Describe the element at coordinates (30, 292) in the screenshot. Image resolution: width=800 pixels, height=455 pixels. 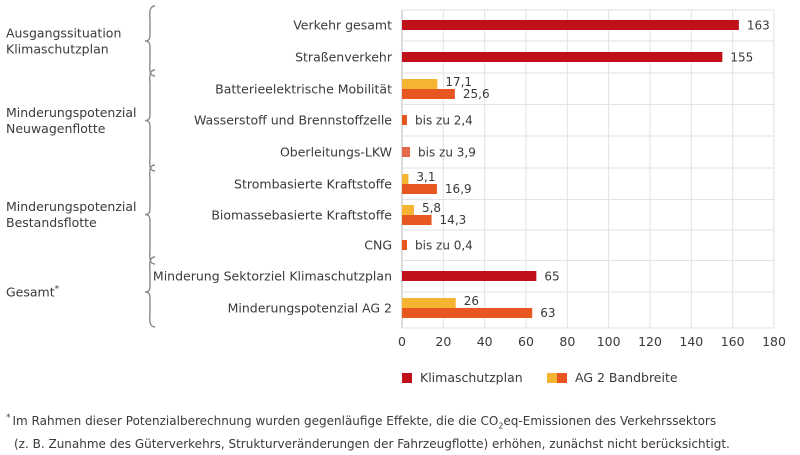
I see `group-label-line: Gesamt` at that location.